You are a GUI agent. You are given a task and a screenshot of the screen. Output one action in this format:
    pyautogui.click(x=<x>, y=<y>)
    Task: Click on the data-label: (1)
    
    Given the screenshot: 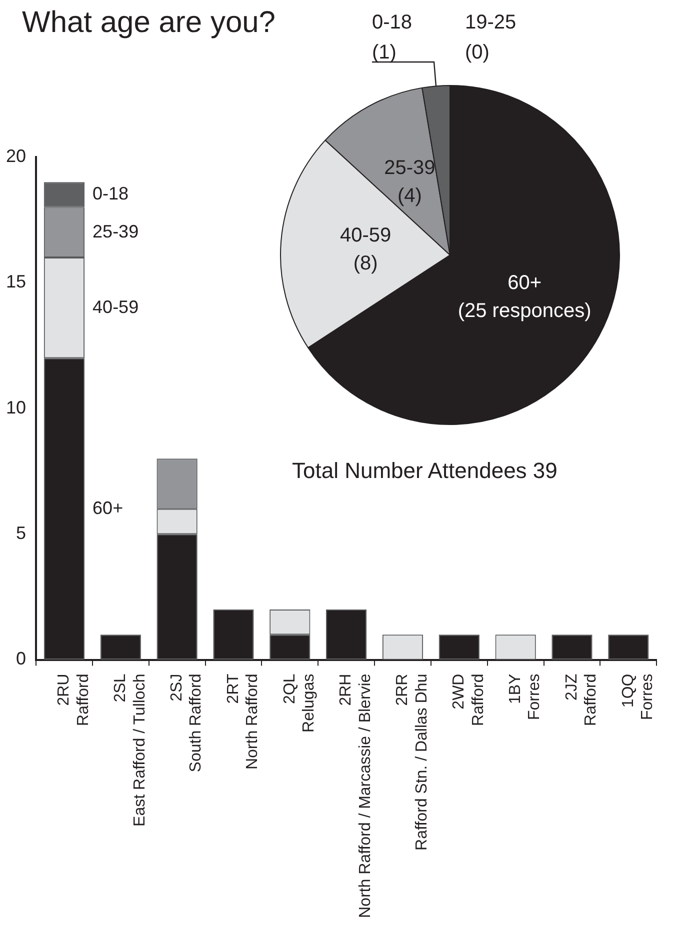 What is the action you would take?
    pyautogui.click(x=384, y=53)
    